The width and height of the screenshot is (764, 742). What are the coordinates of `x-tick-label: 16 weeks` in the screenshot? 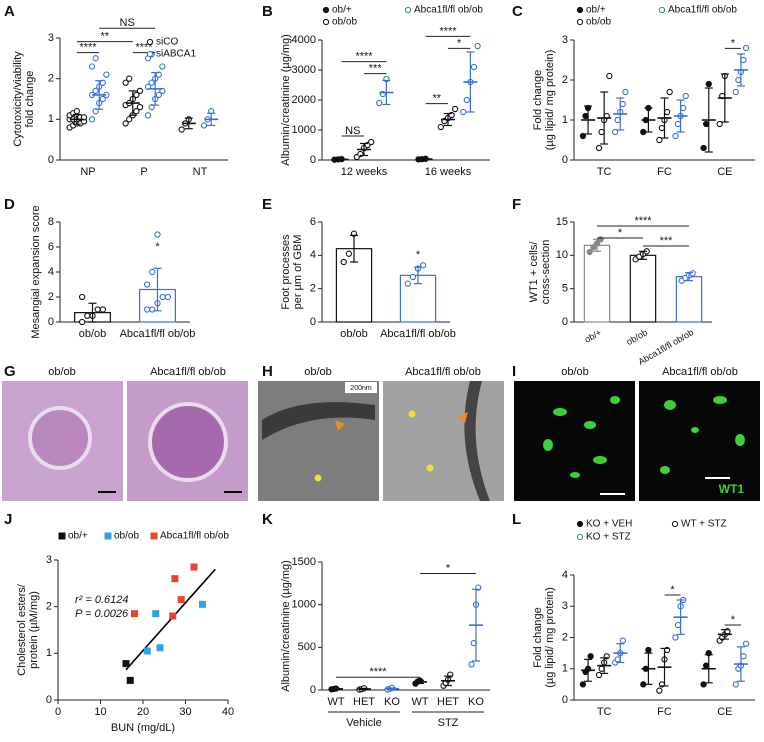 It's located at (448, 172).